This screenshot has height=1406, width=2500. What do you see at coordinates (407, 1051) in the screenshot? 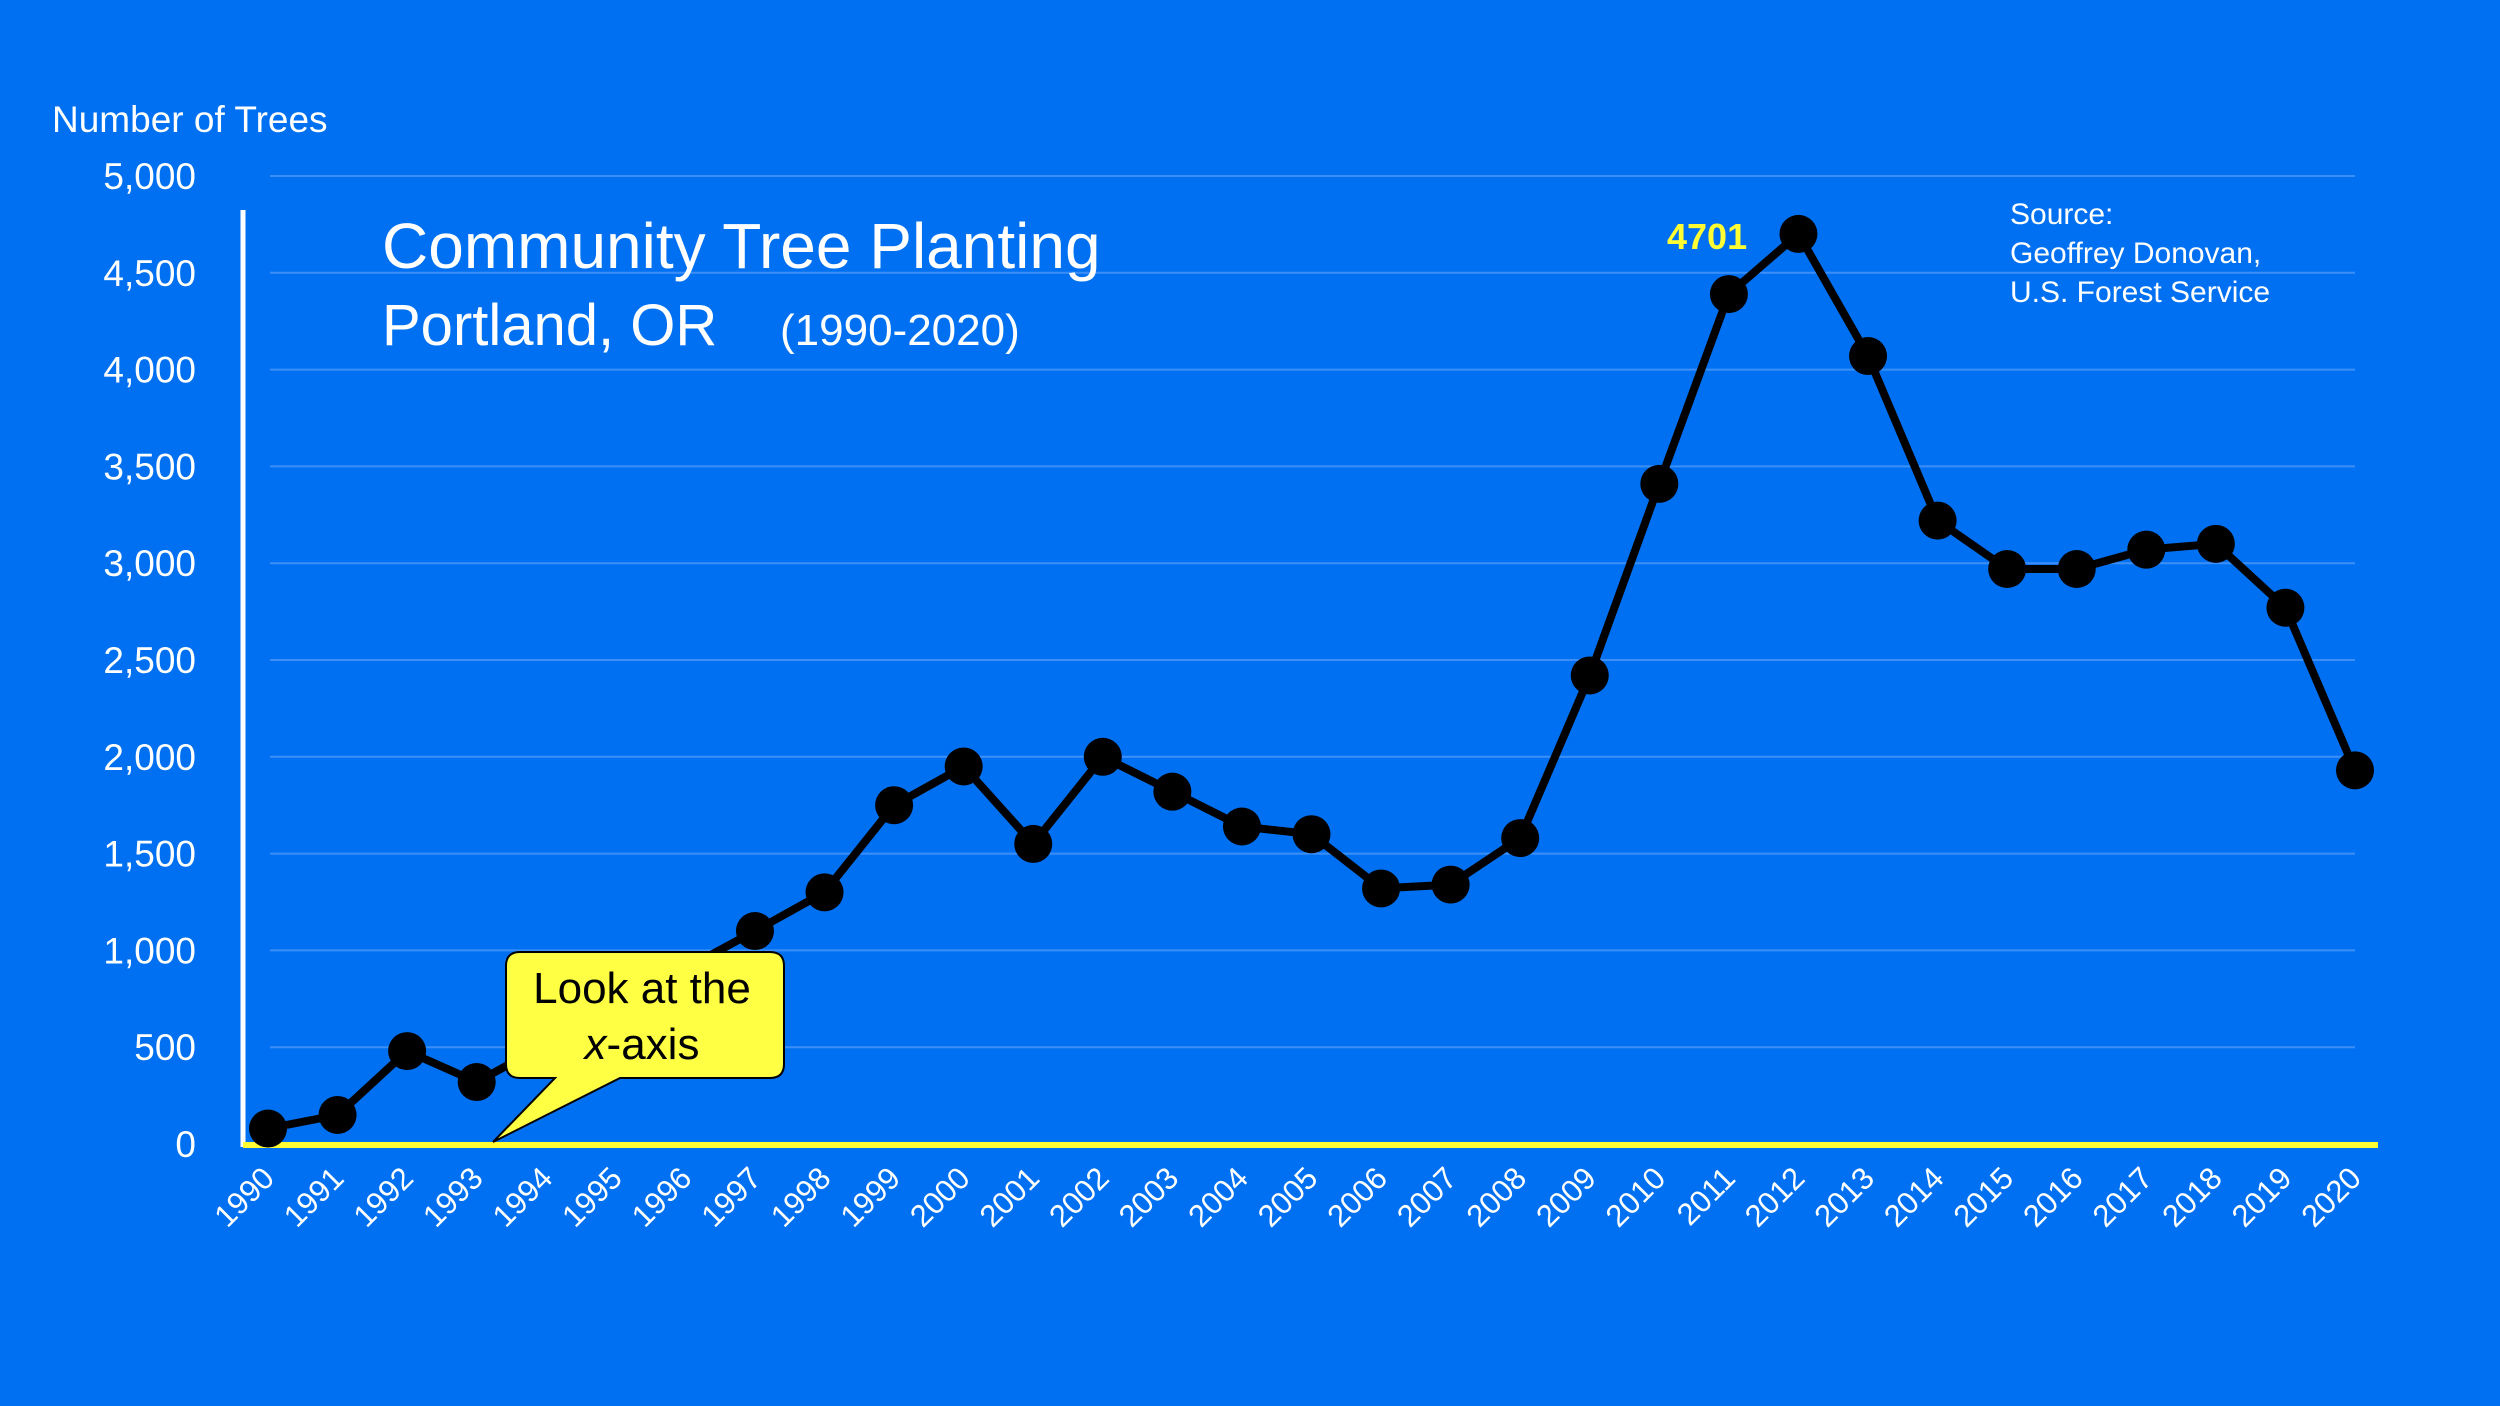
I see `data-point-1992` at bounding box center [407, 1051].